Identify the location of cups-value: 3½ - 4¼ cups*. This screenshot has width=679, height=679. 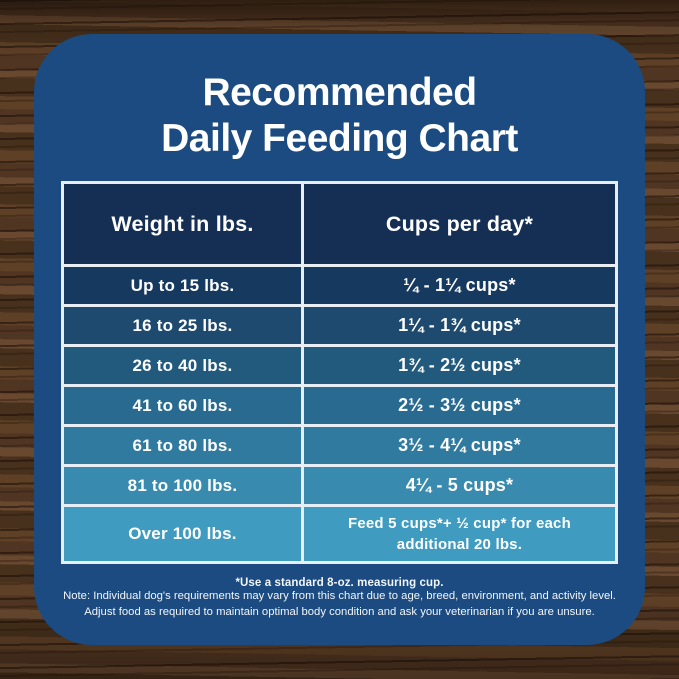
(459, 445).